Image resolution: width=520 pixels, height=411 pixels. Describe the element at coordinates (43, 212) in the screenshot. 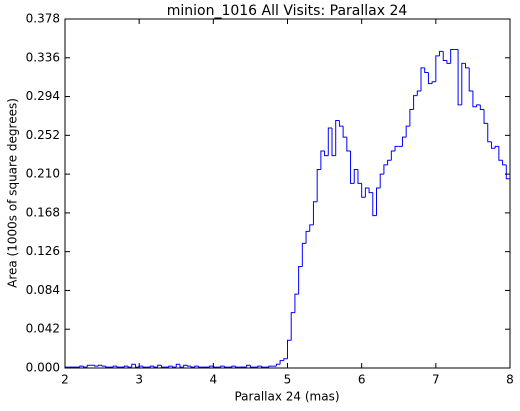

I see `y-tick-label: 0.168` at that location.